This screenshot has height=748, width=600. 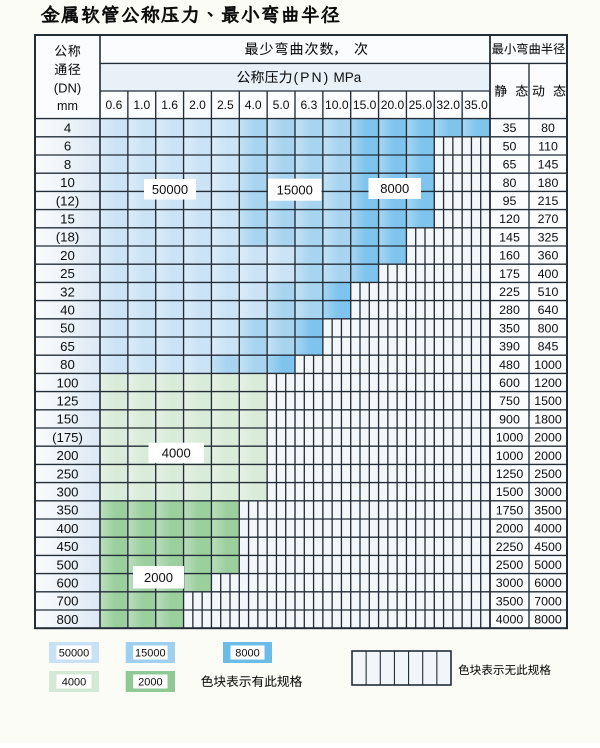 I want to click on svg-text: 450, so click(x=67, y=546).